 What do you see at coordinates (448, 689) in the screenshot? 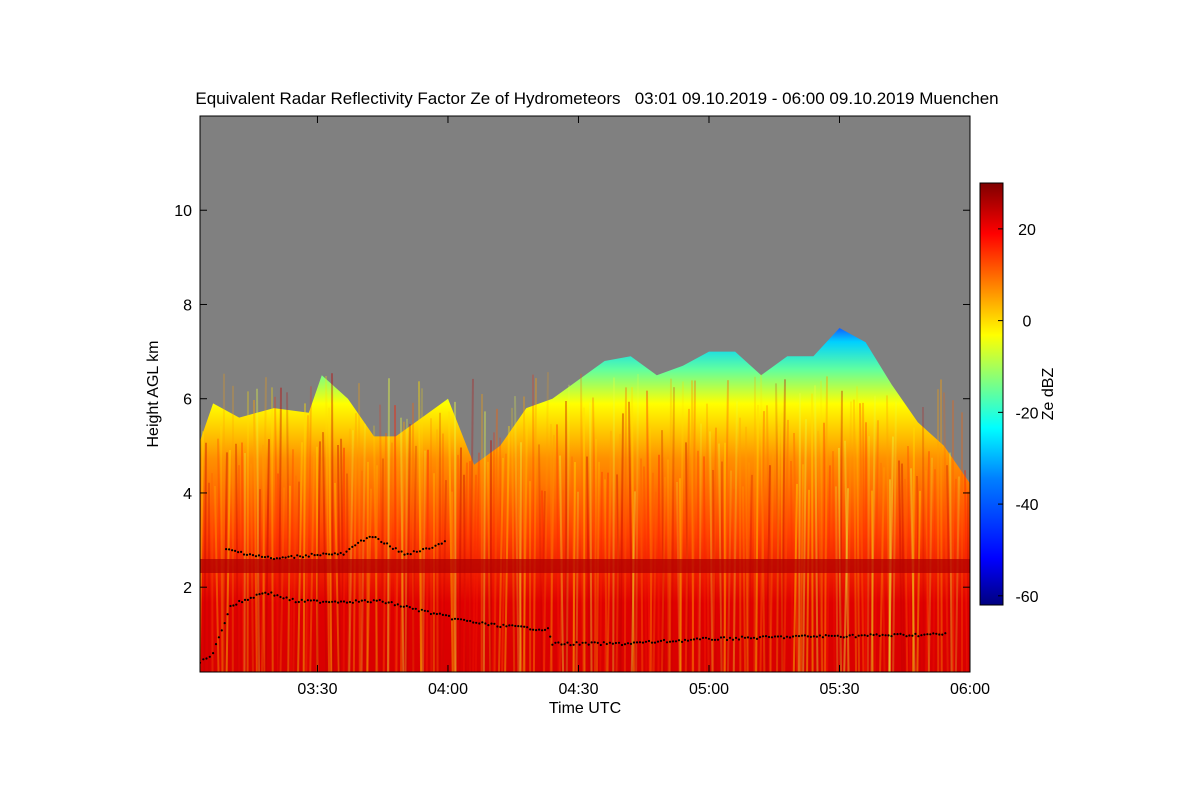
I see `x-tick-label: 04:00` at bounding box center [448, 689].